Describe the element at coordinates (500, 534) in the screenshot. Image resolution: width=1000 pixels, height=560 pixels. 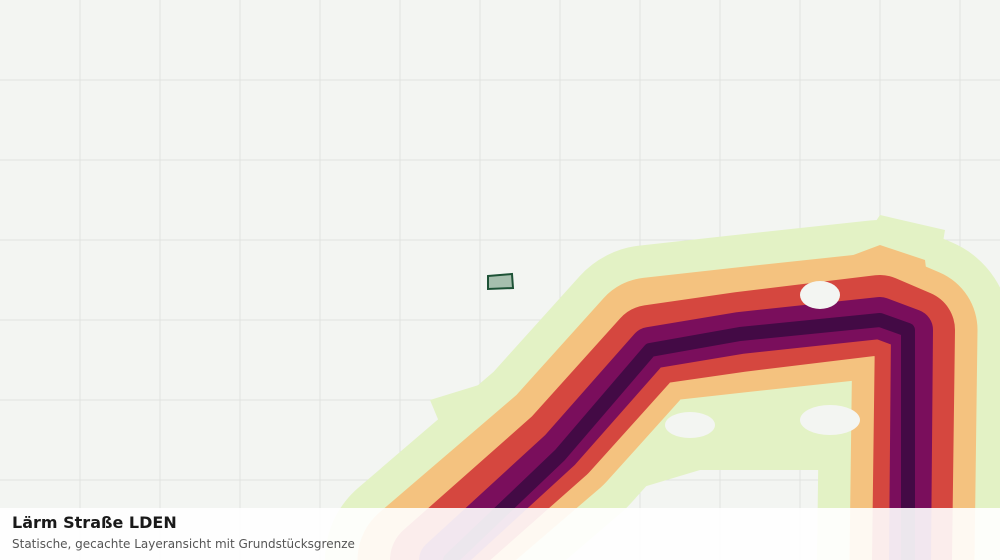
I see `caption-panel` at that location.